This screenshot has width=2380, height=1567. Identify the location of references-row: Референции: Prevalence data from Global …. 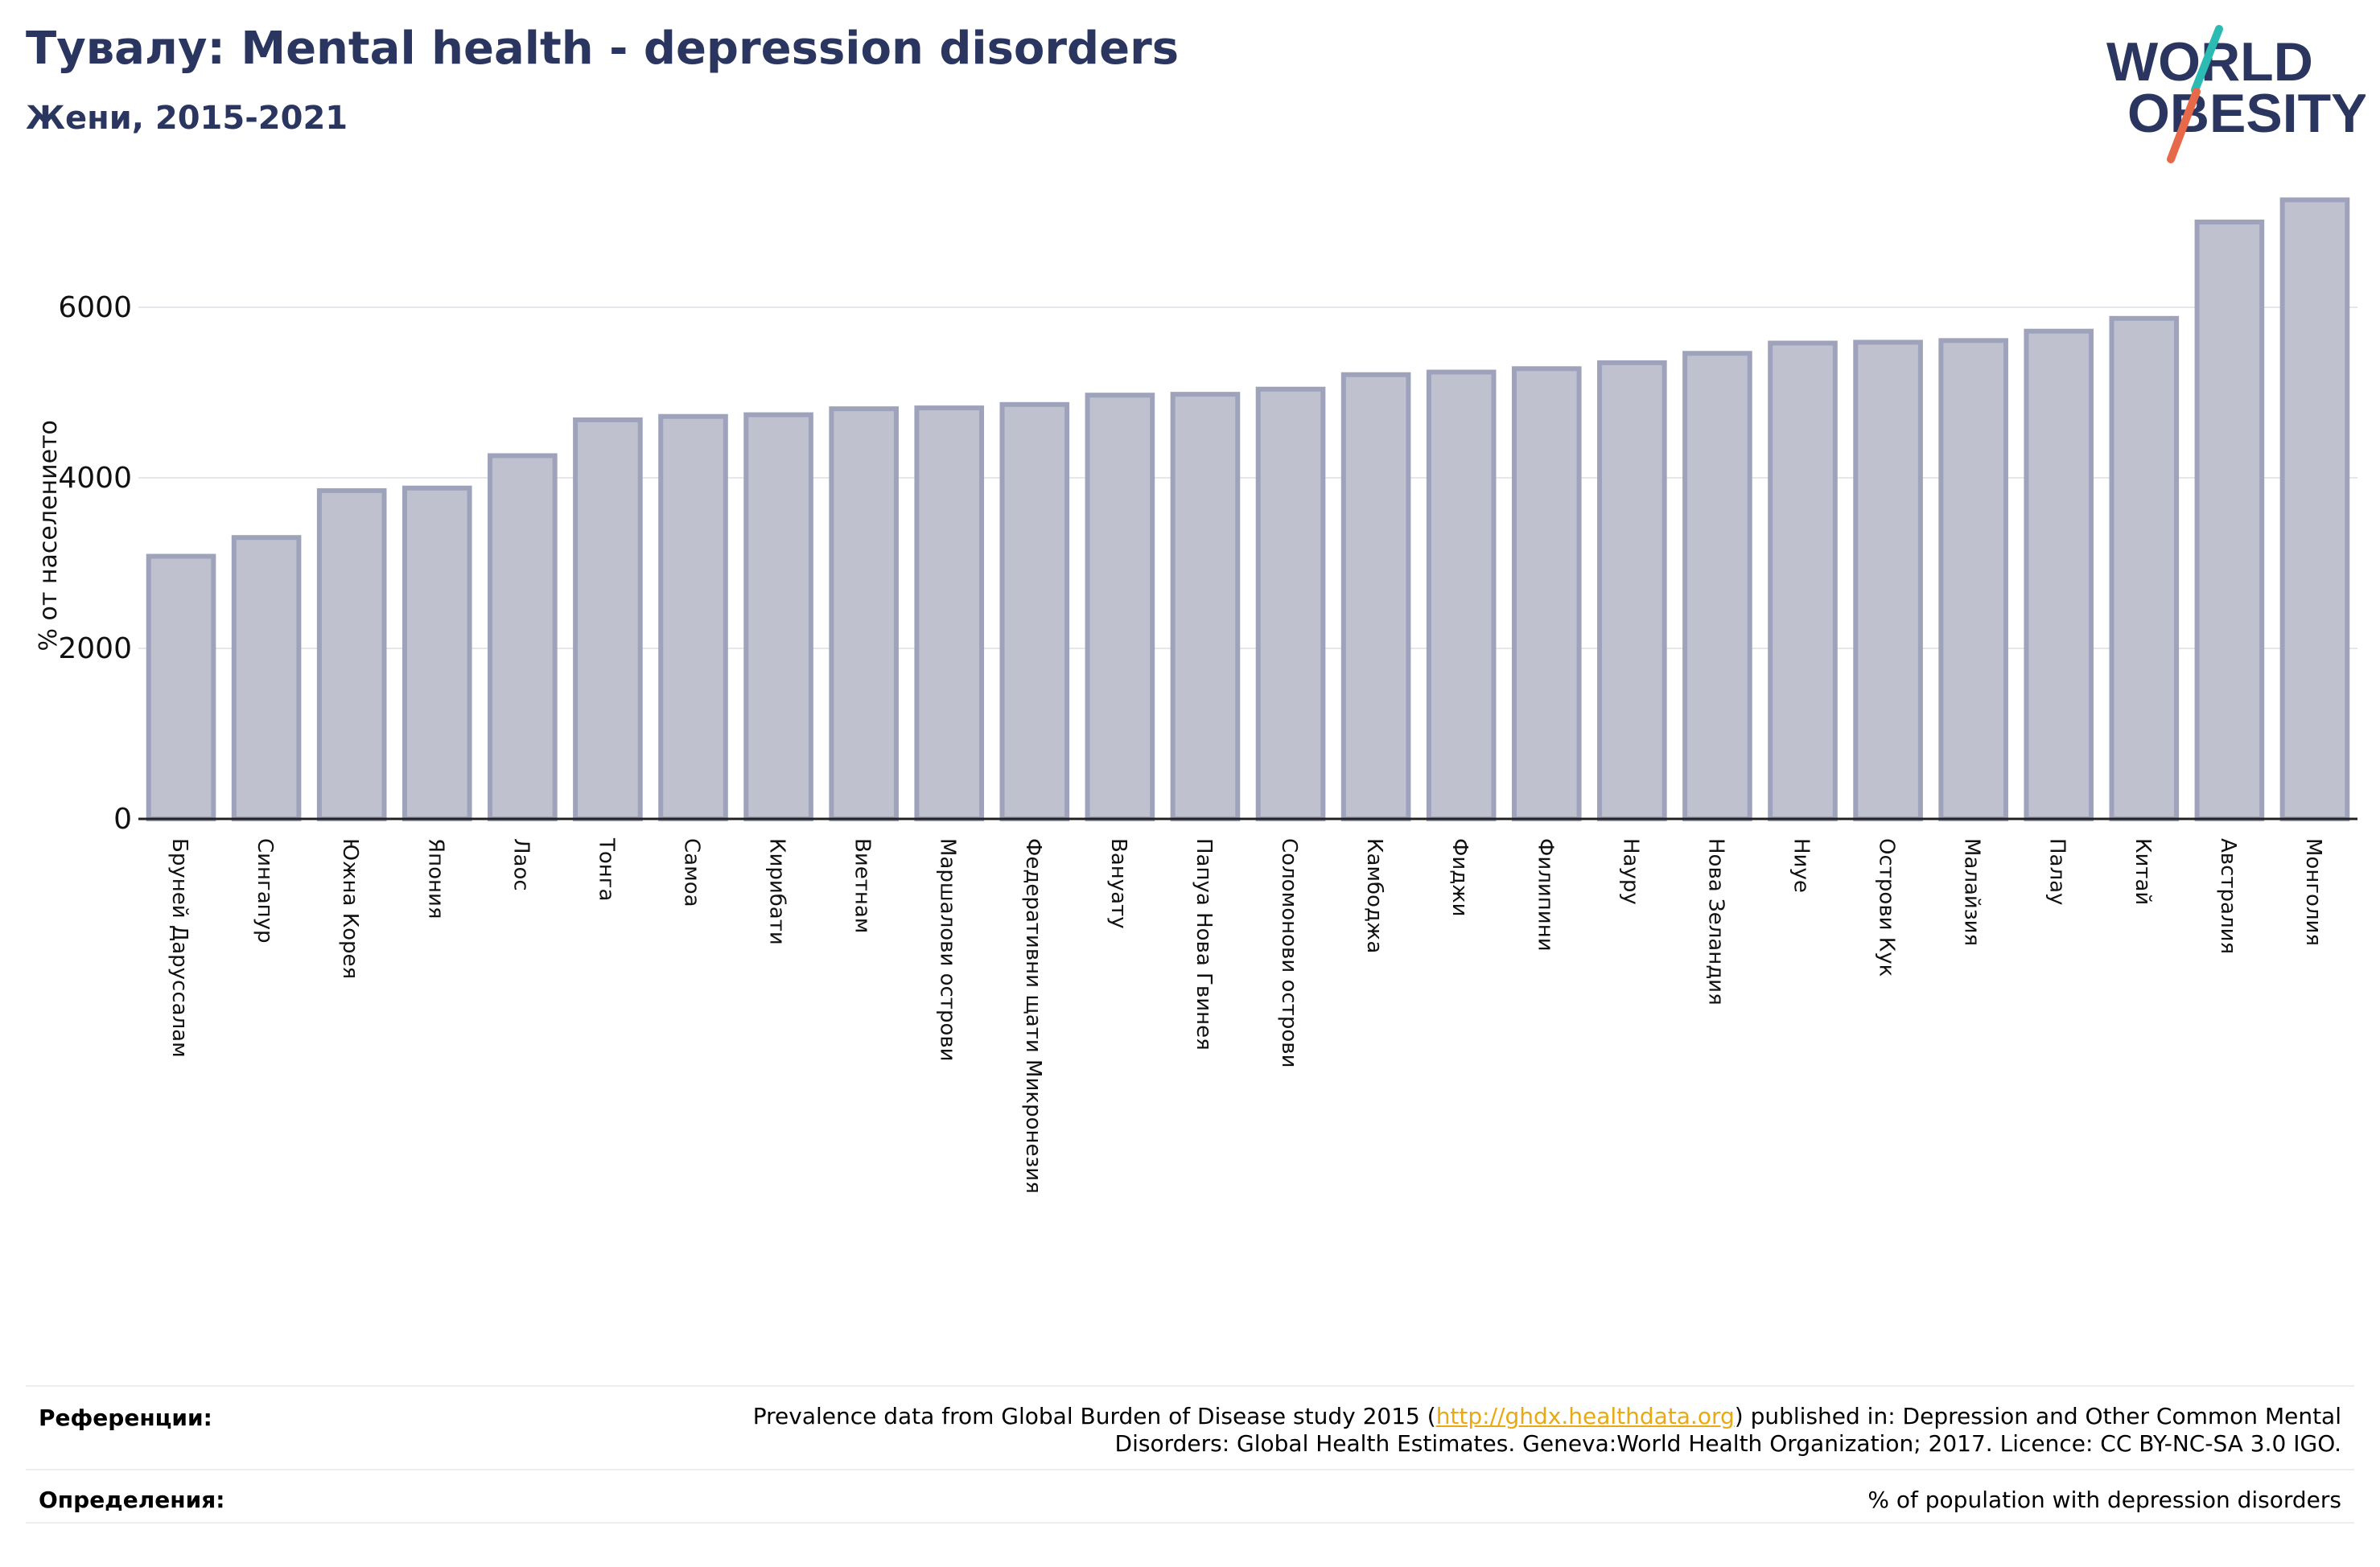
(1190, 1427).